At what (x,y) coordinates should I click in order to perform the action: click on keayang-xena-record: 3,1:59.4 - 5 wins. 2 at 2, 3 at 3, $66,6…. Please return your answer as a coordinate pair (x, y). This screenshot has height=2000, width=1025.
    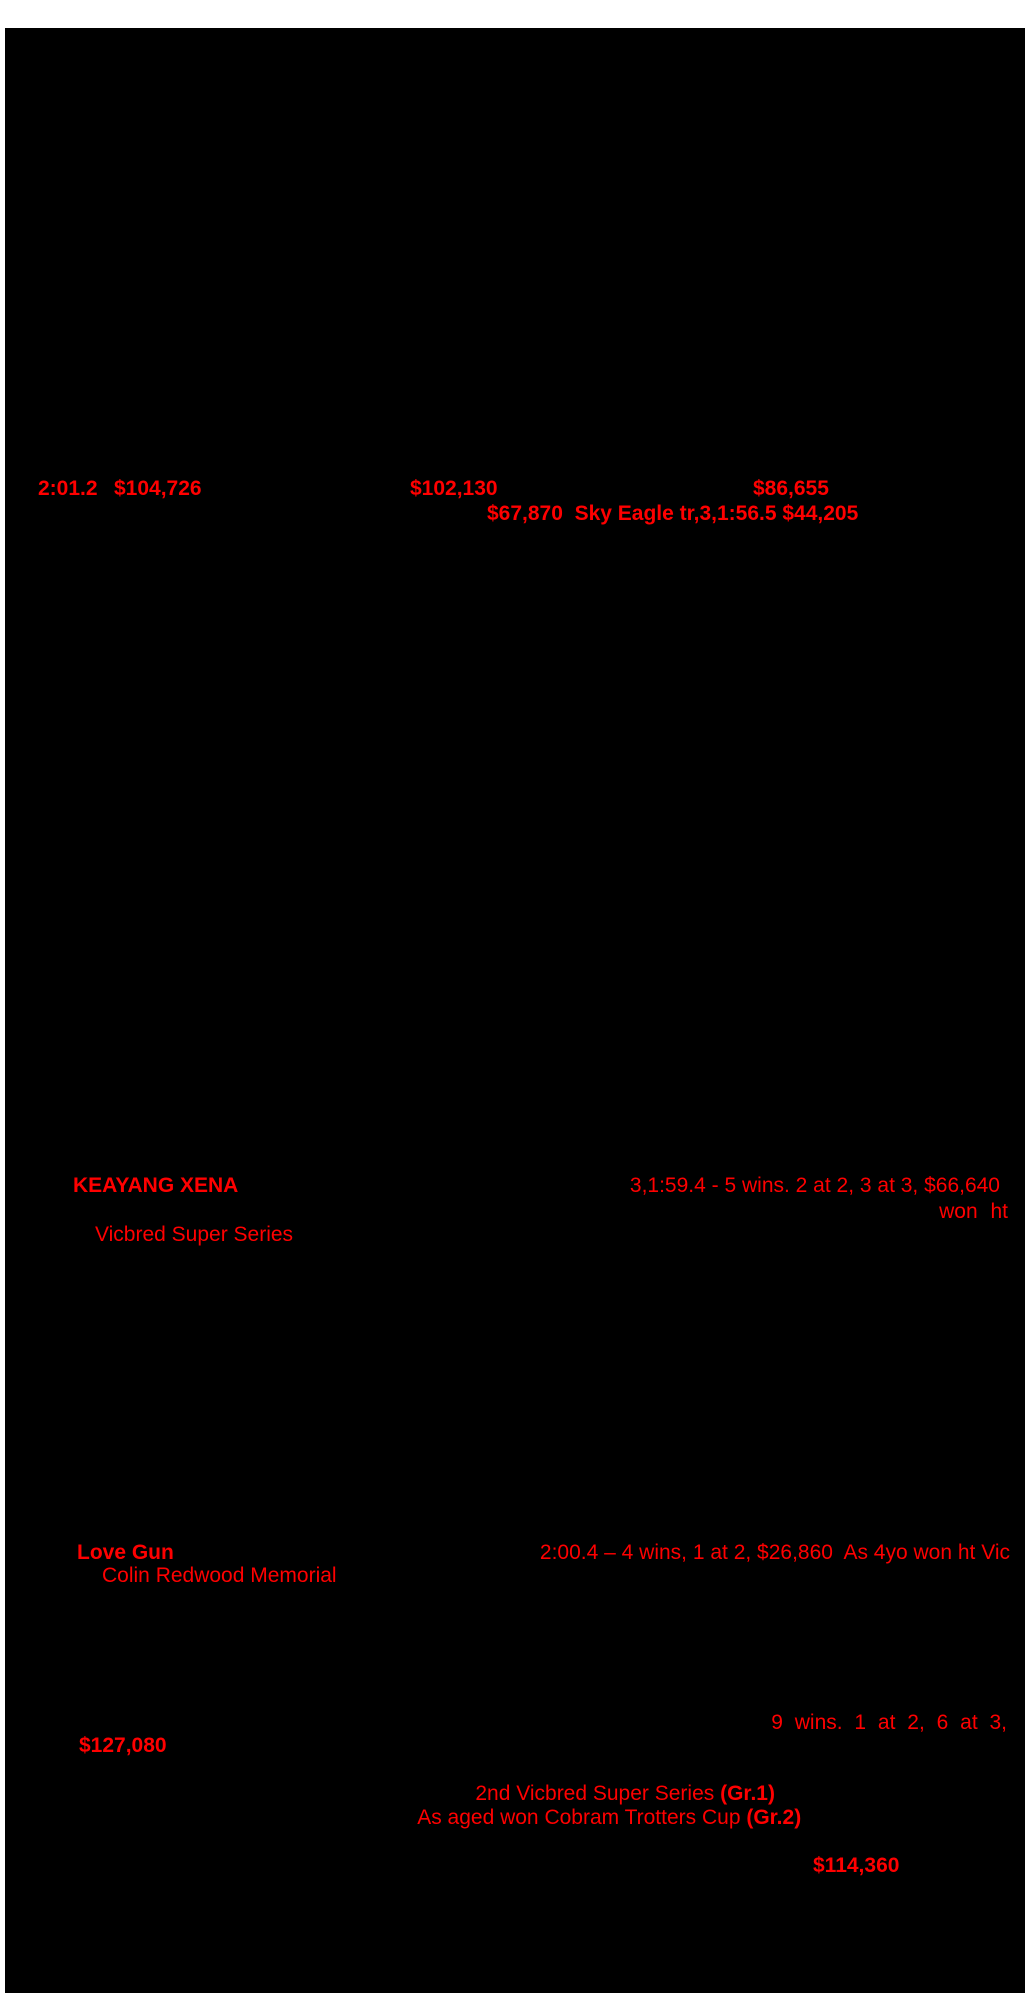
    Looking at the image, I should click on (814, 1185).